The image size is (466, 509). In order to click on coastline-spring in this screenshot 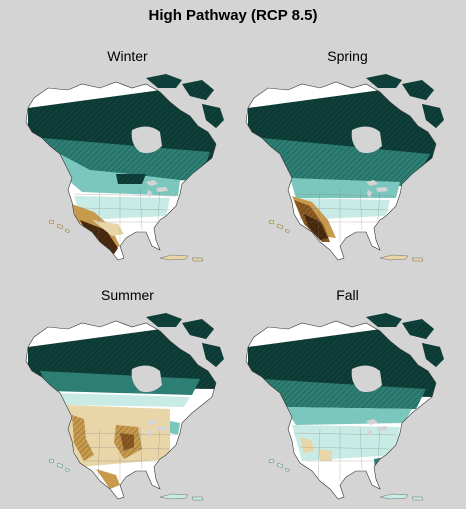, I will do `click(341, 171)`.